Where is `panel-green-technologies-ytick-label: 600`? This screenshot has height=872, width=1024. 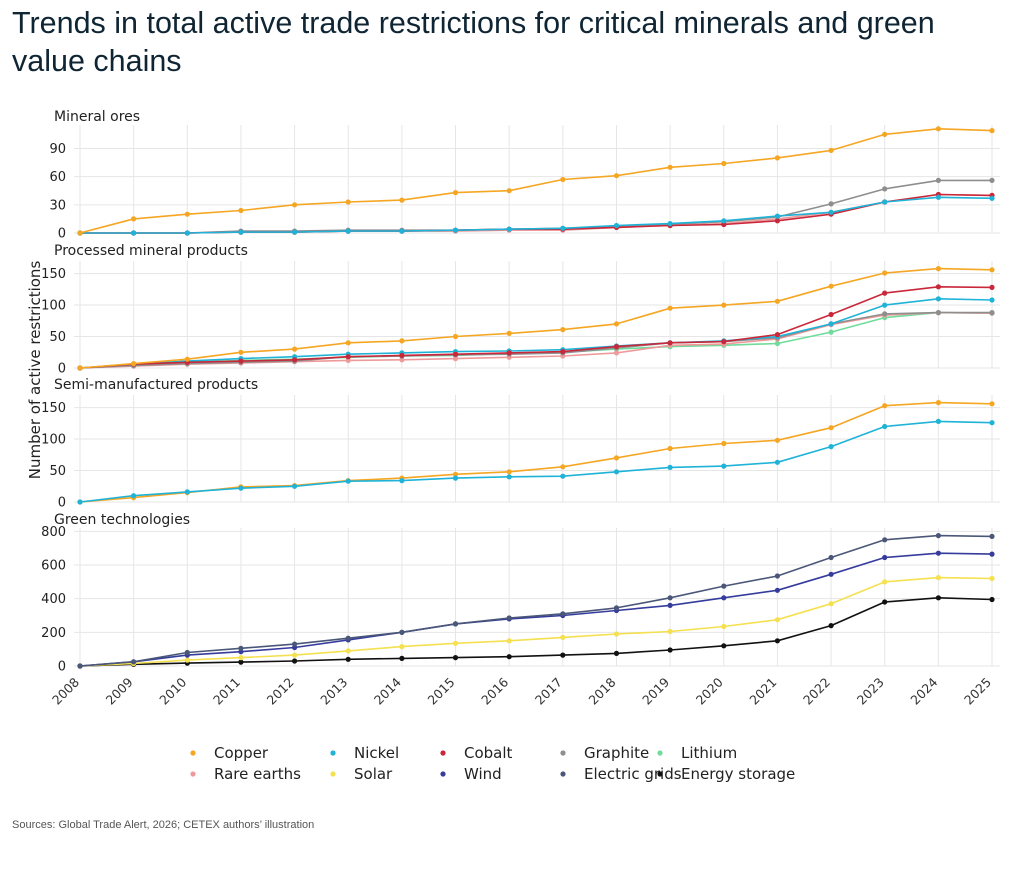
panel-green-technologies-ytick-label: 600 is located at coordinates (53, 566).